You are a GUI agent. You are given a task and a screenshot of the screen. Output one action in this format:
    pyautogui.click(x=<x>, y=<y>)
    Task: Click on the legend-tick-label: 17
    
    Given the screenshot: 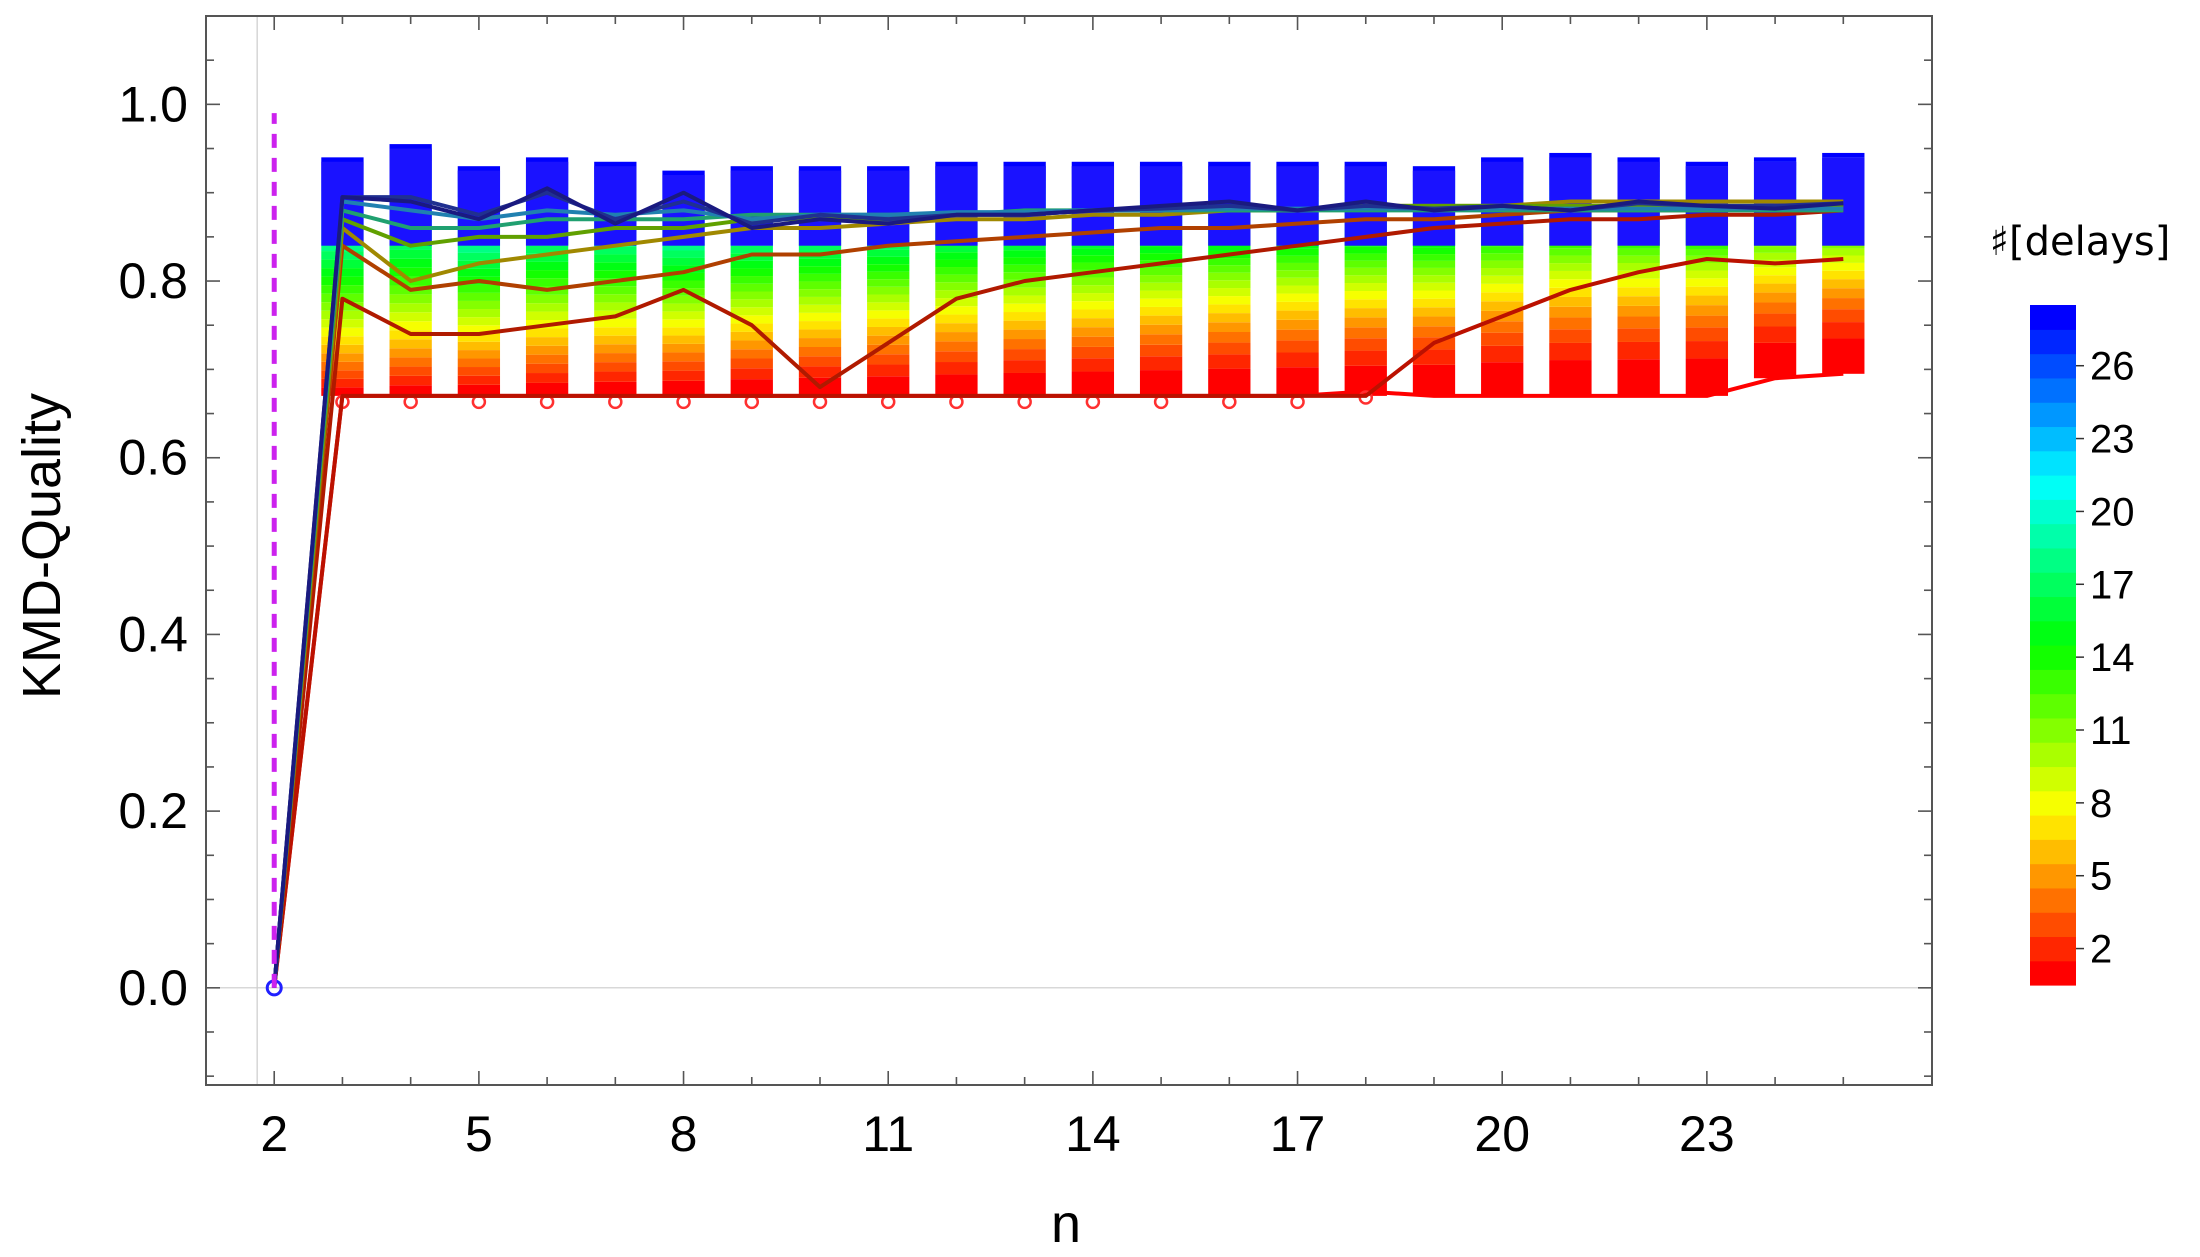 What is the action you would take?
    pyautogui.click(x=2112, y=585)
    